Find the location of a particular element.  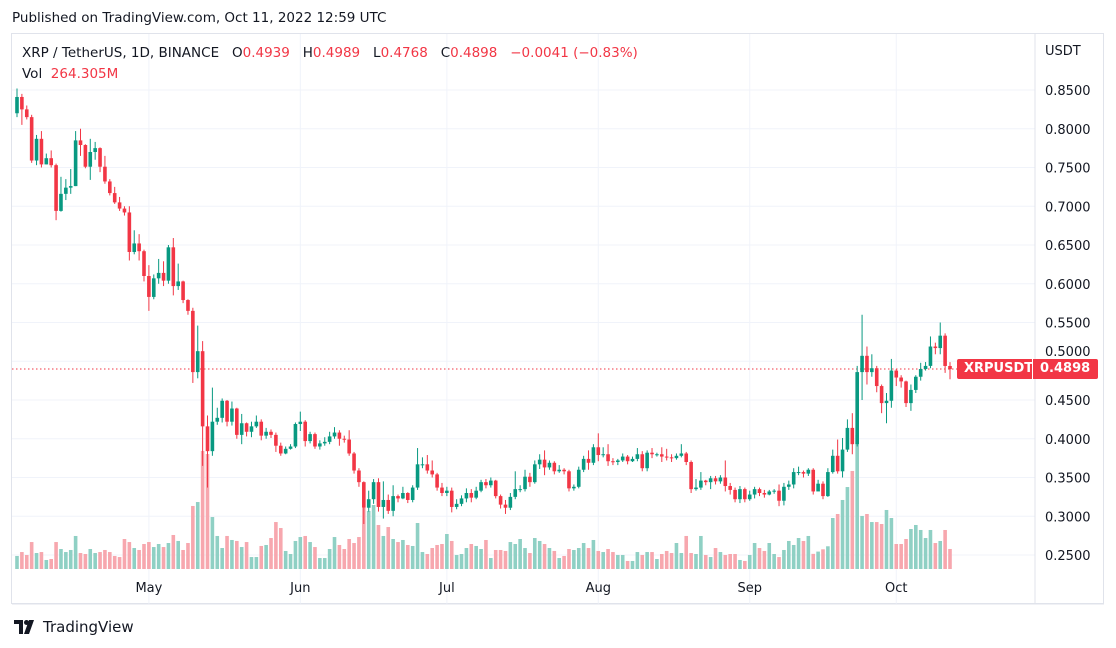

price-tick-label: 0.8500 is located at coordinates (1068, 91).